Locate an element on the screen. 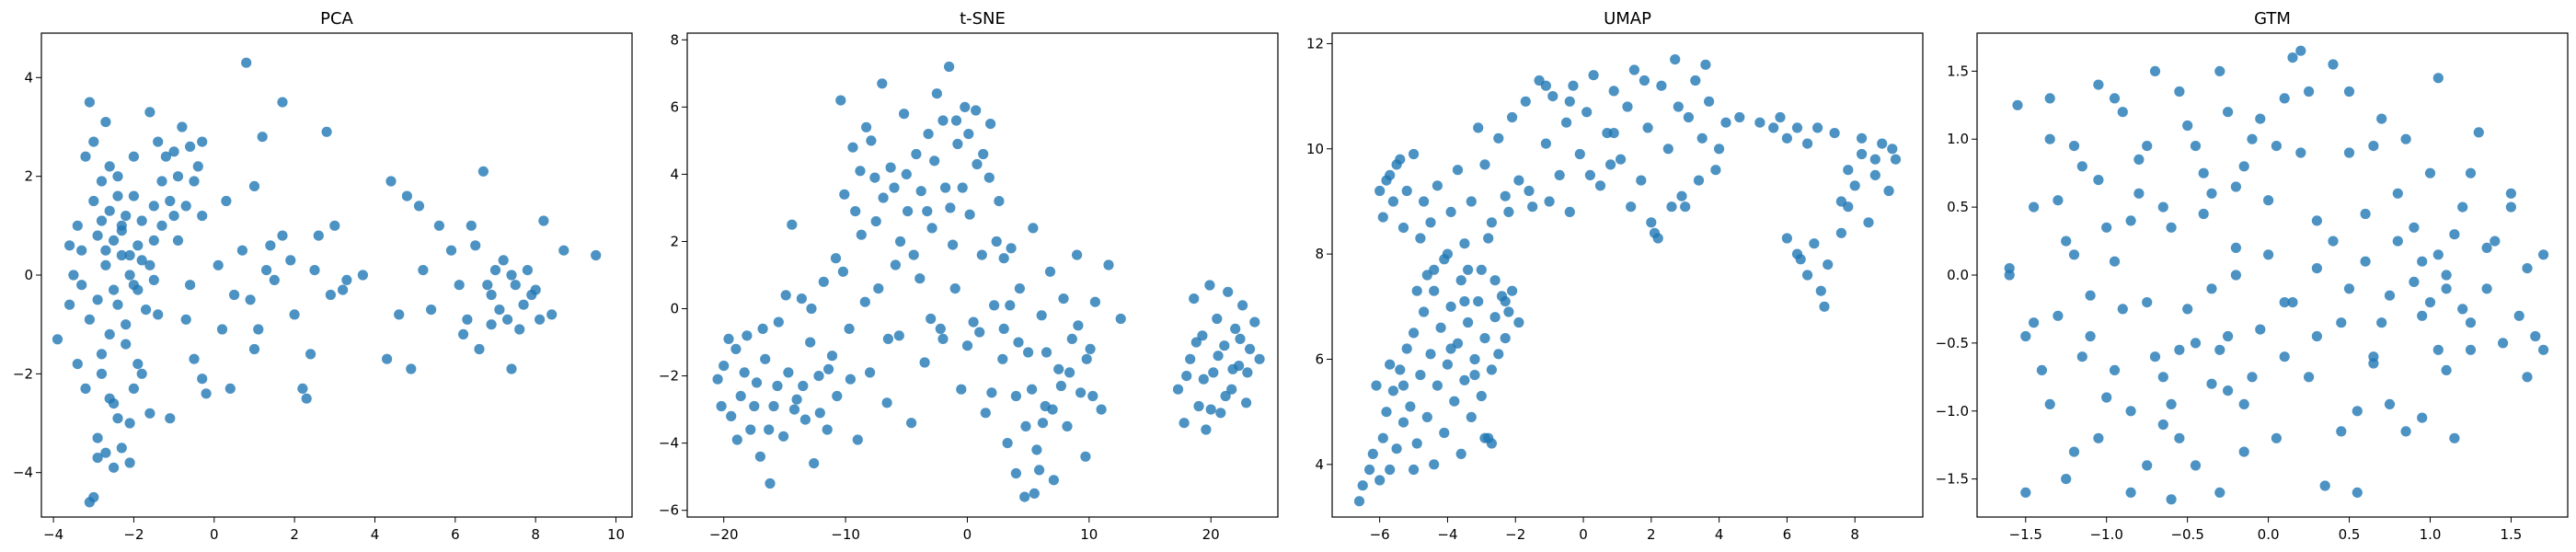  y-tick-label: 8 is located at coordinates (674, 39).